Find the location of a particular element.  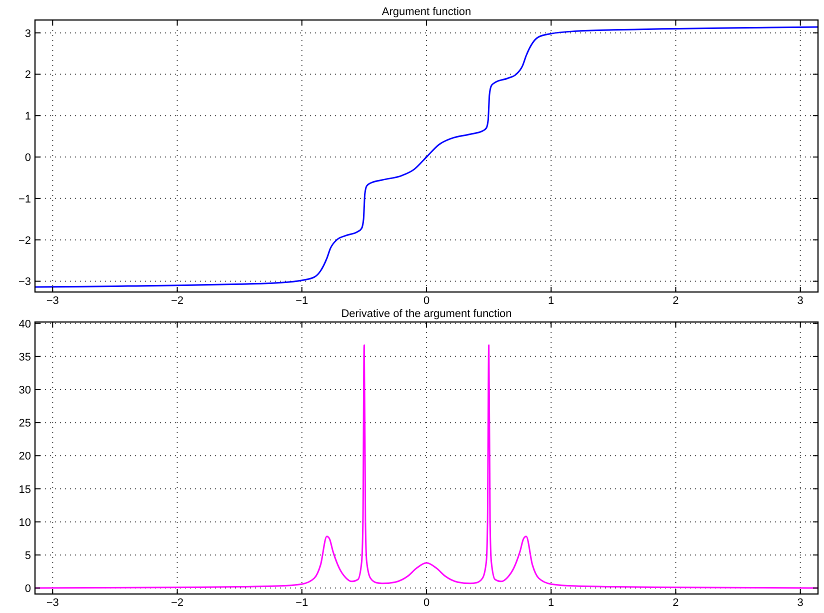

chart-title: Derivative of the argument function is located at coordinates (426, 314).